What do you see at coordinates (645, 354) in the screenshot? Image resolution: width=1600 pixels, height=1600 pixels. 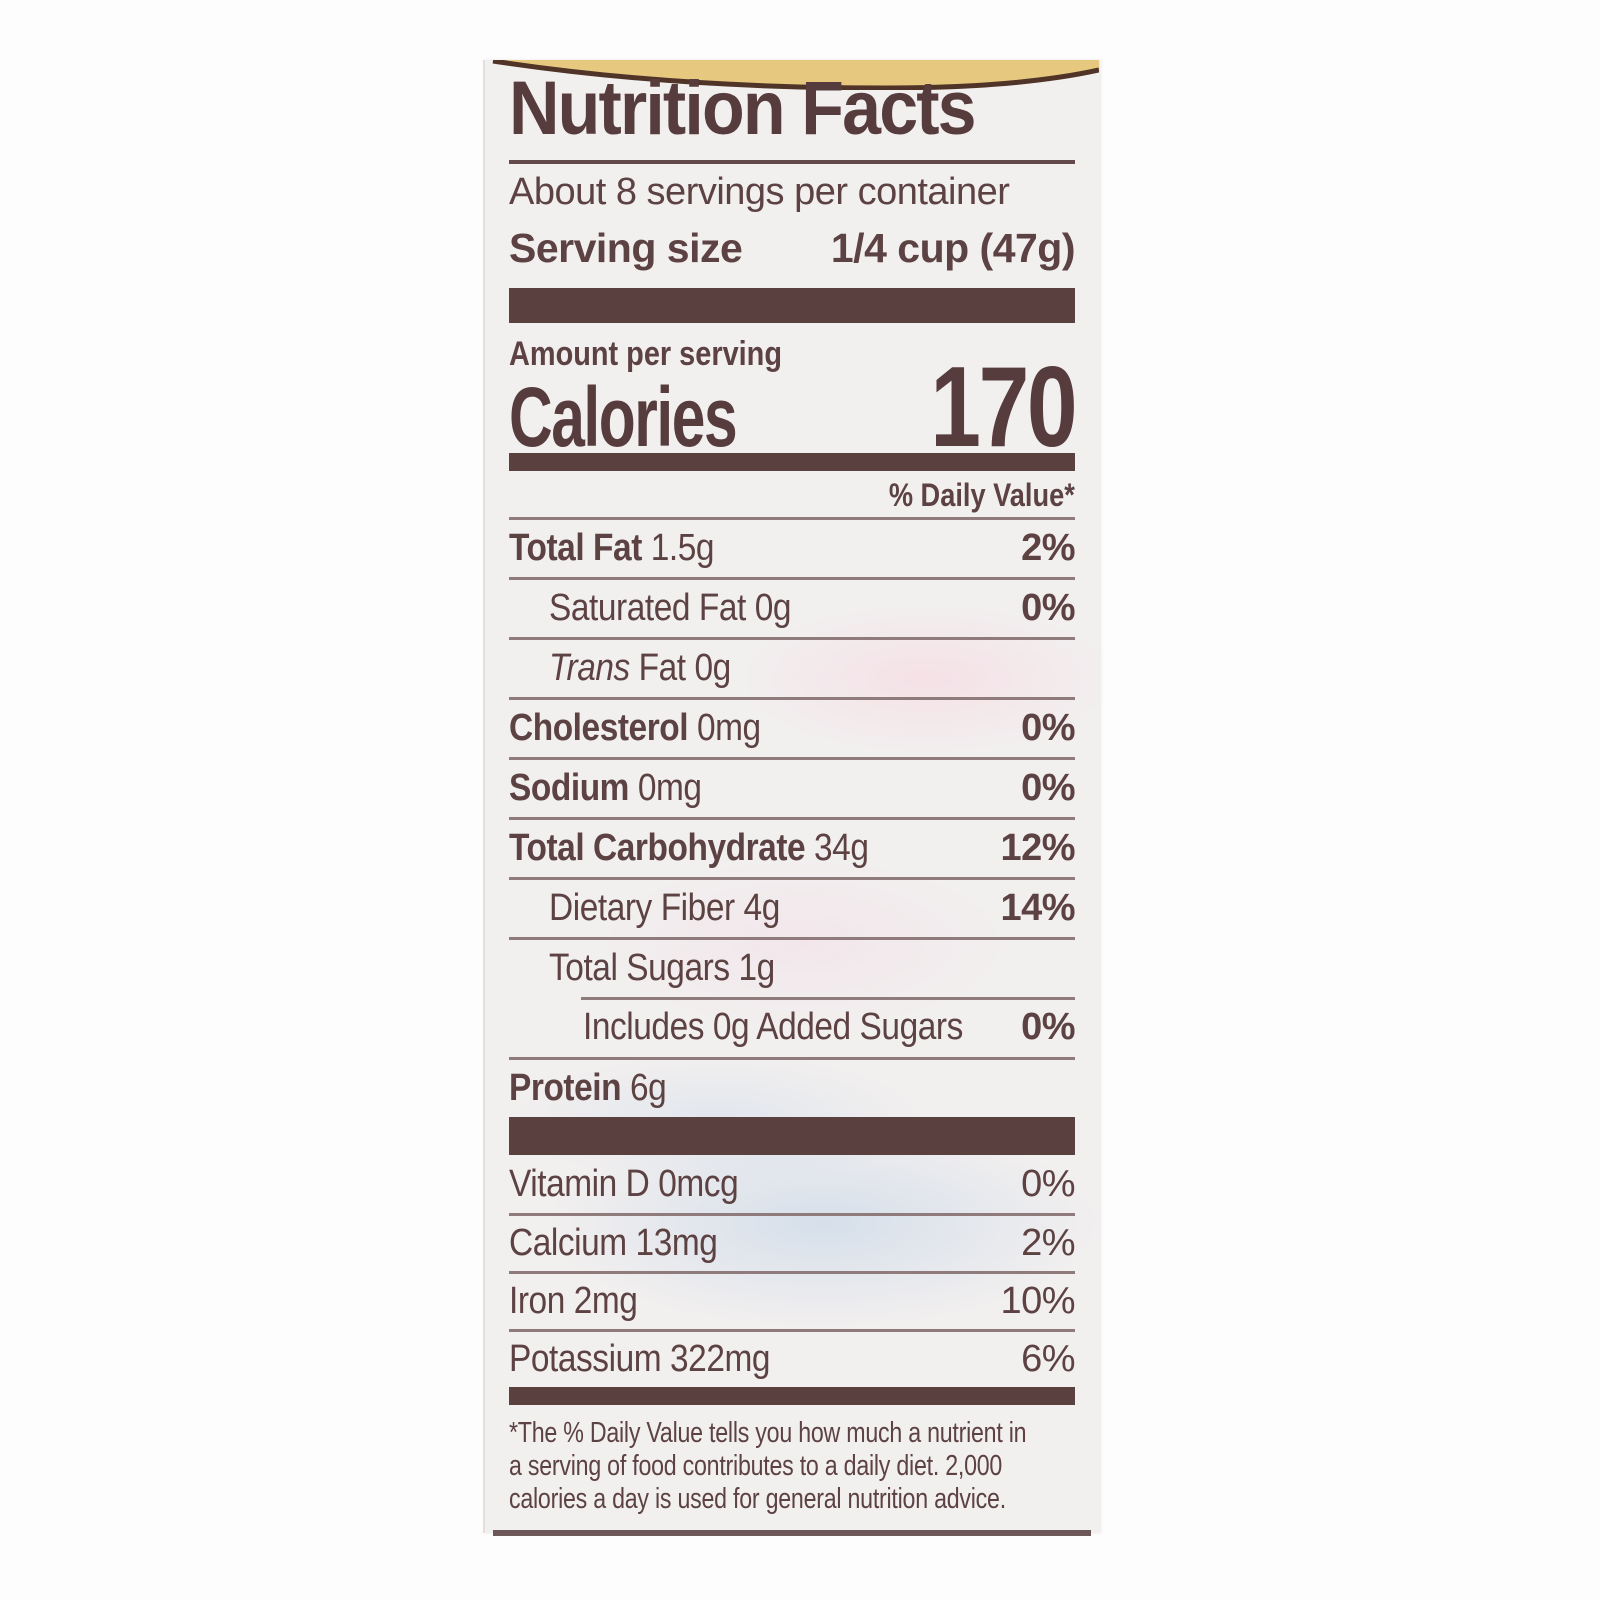 I see `amount-per-serving-label: Amount per serving` at bounding box center [645, 354].